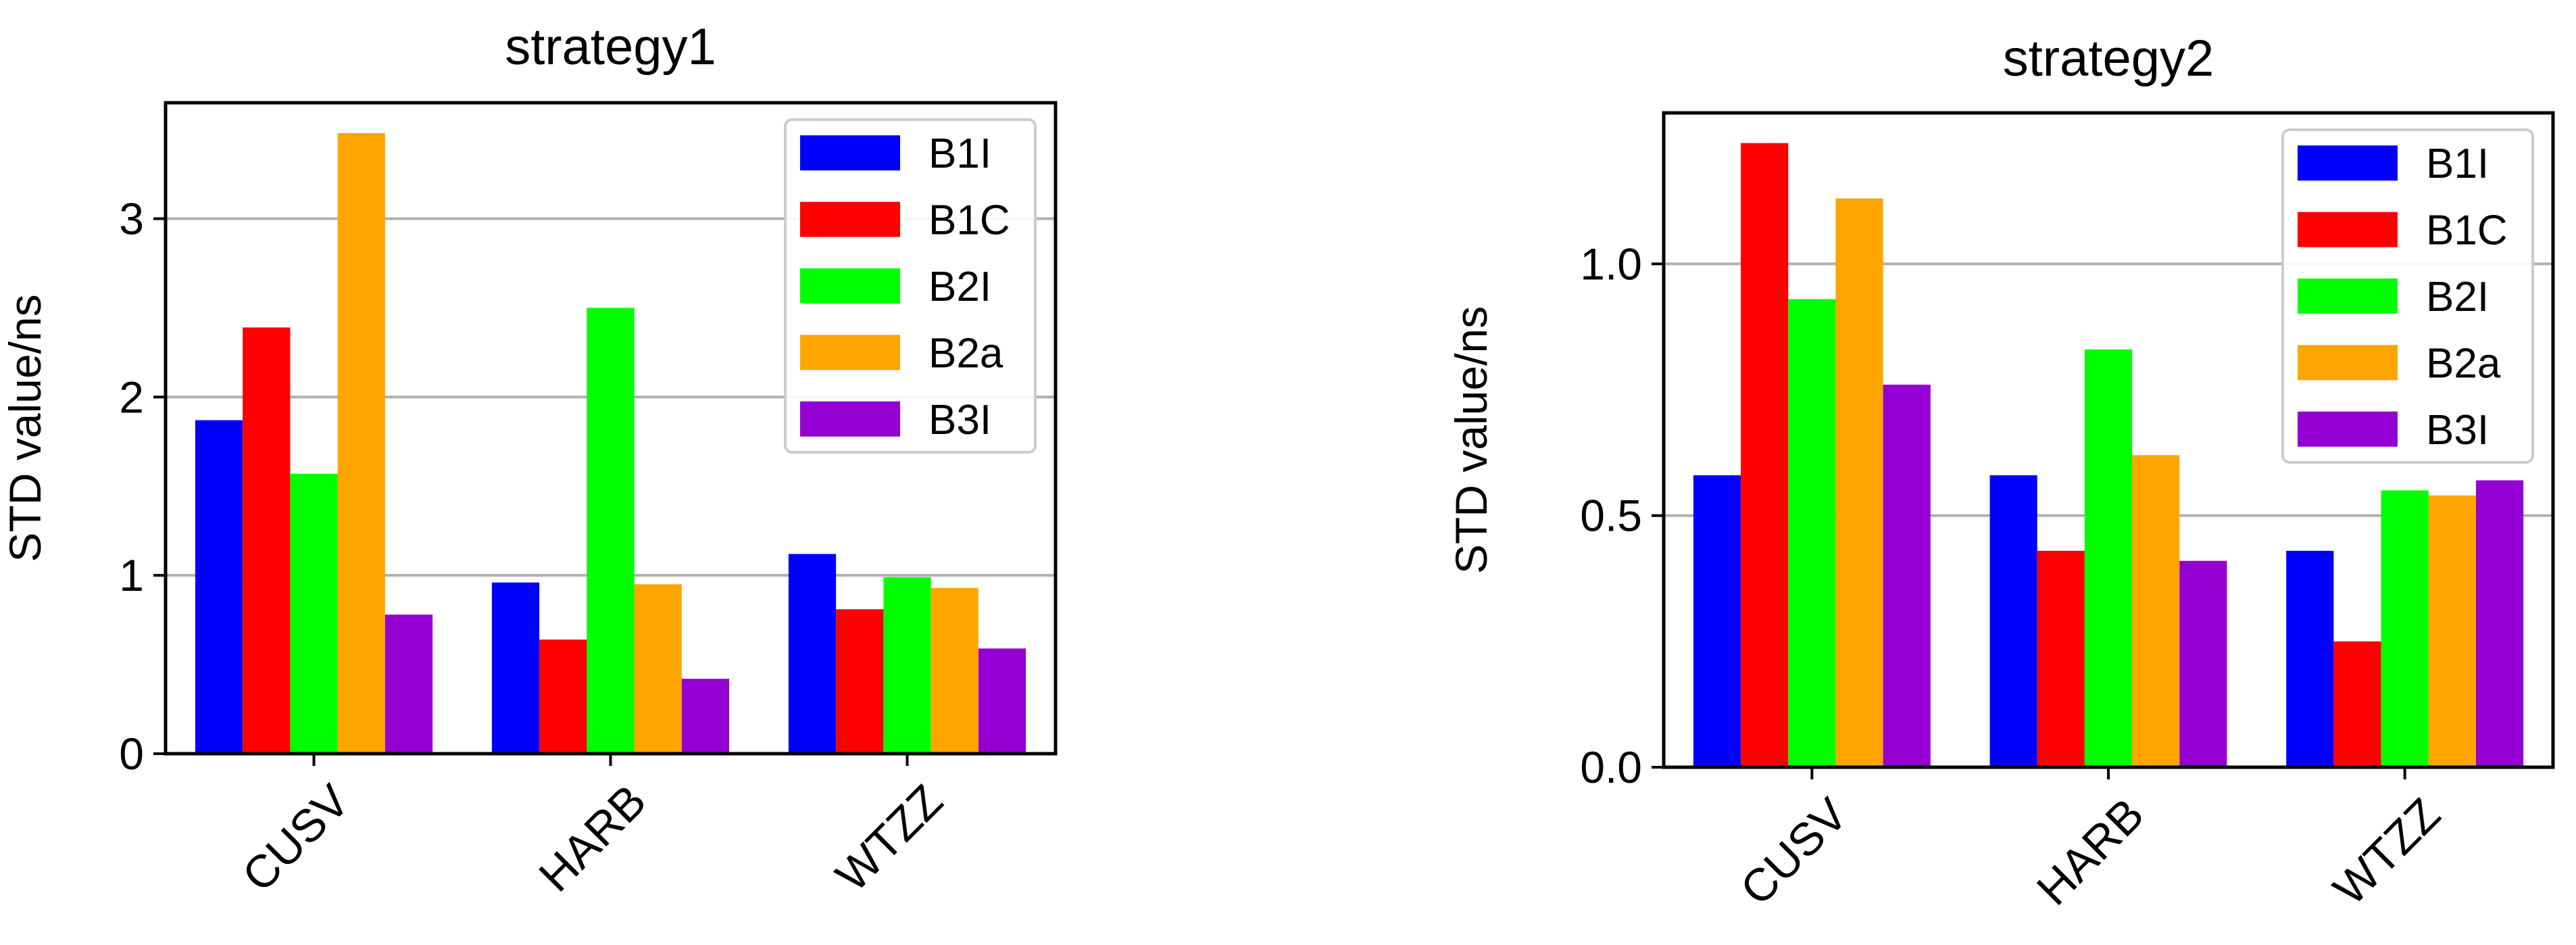 This screenshot has height=945, width=2576. I want to click on chart-title: strategy2, so click(2108, 58).